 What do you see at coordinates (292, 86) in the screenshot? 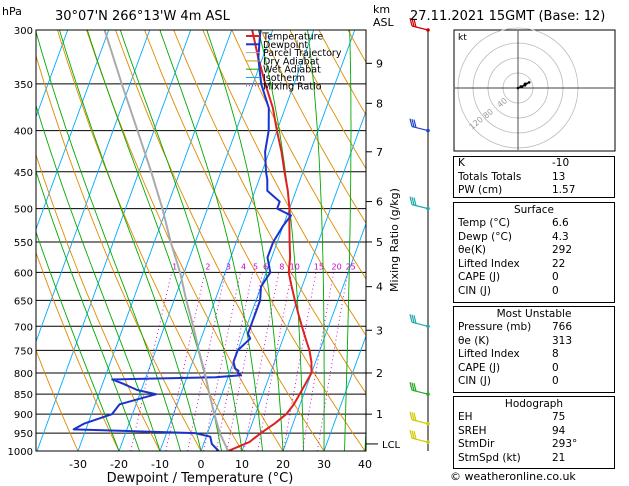
I see `legend-label: Mixing Ratio` at bounding box center [292, 86].